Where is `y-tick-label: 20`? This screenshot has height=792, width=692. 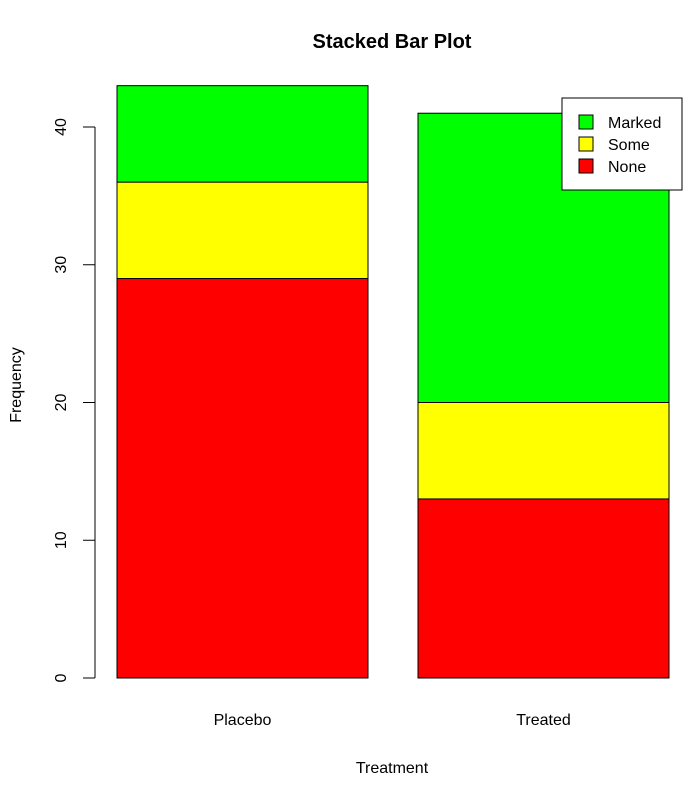
y-tick-label: 20 is located at coordinates (61, 403).